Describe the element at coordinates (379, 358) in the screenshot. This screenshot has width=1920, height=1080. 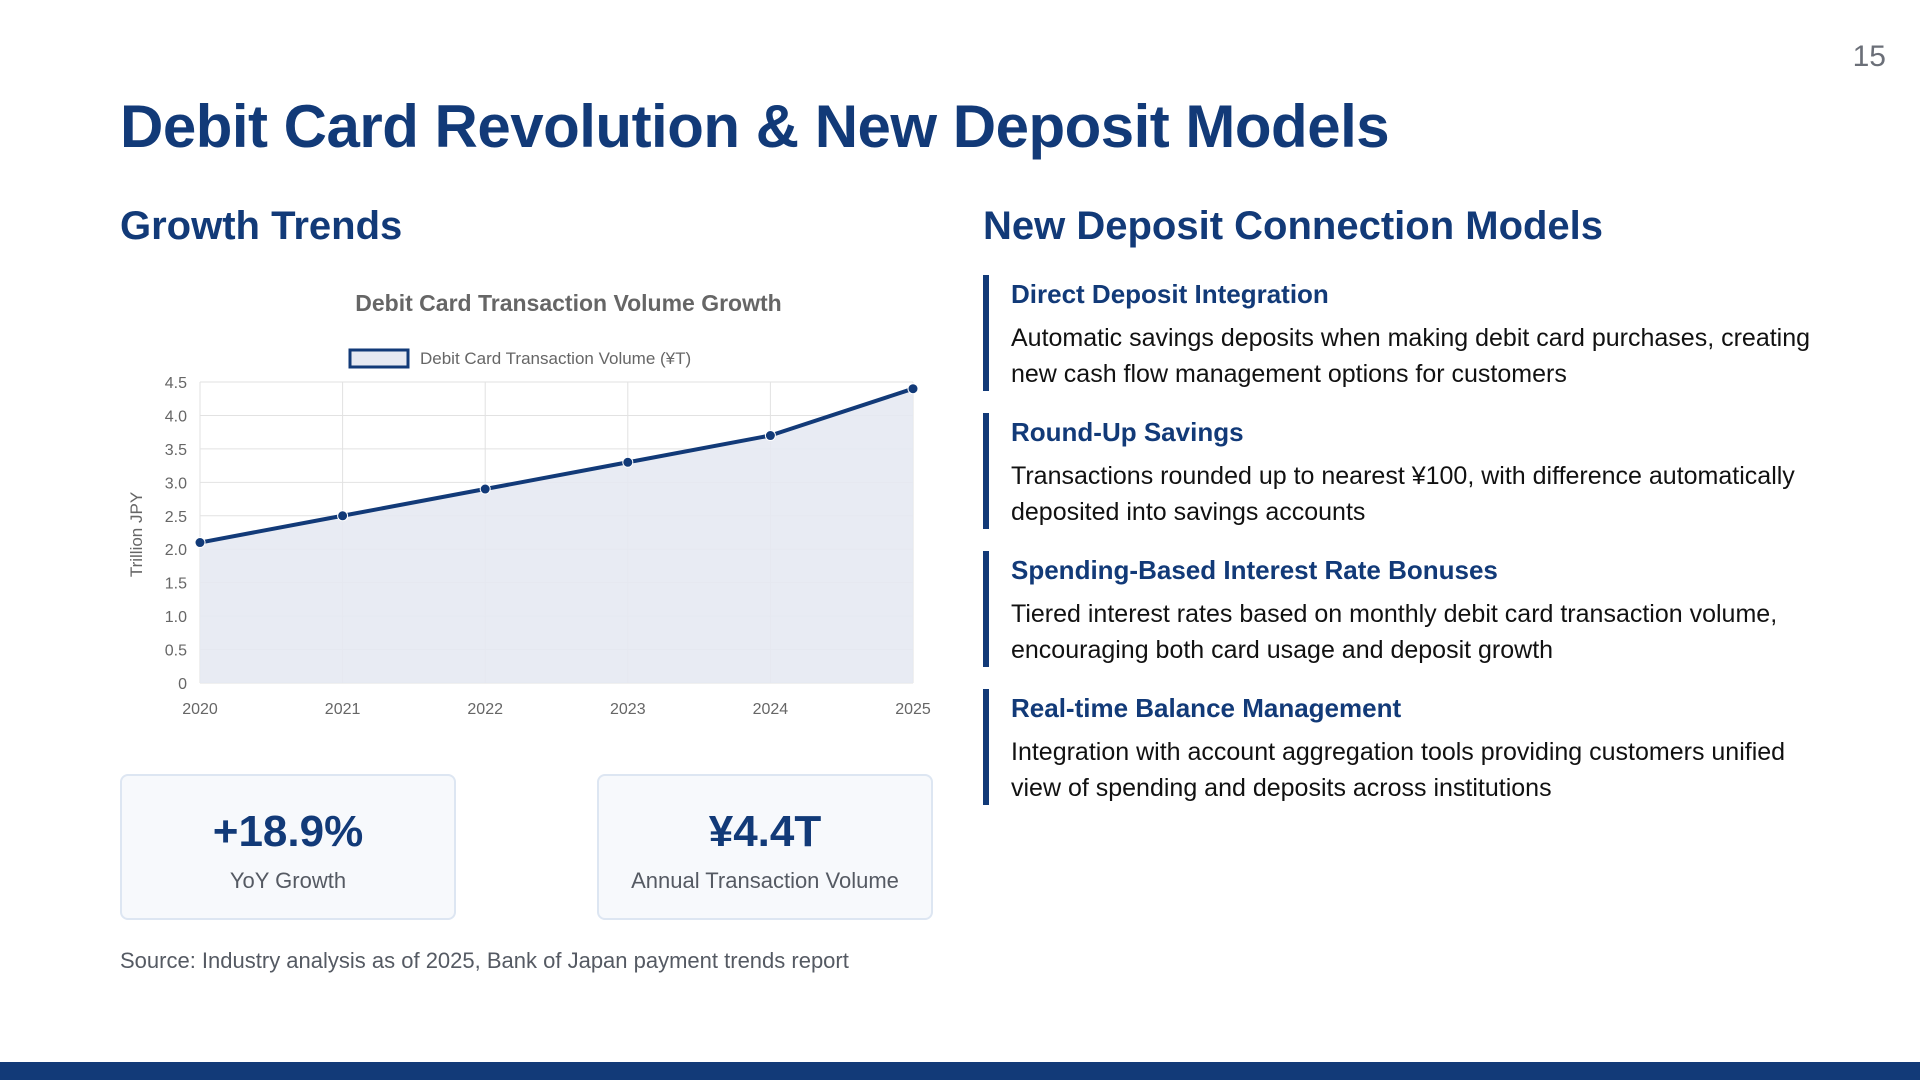
I see `legend-swatch` at that location.